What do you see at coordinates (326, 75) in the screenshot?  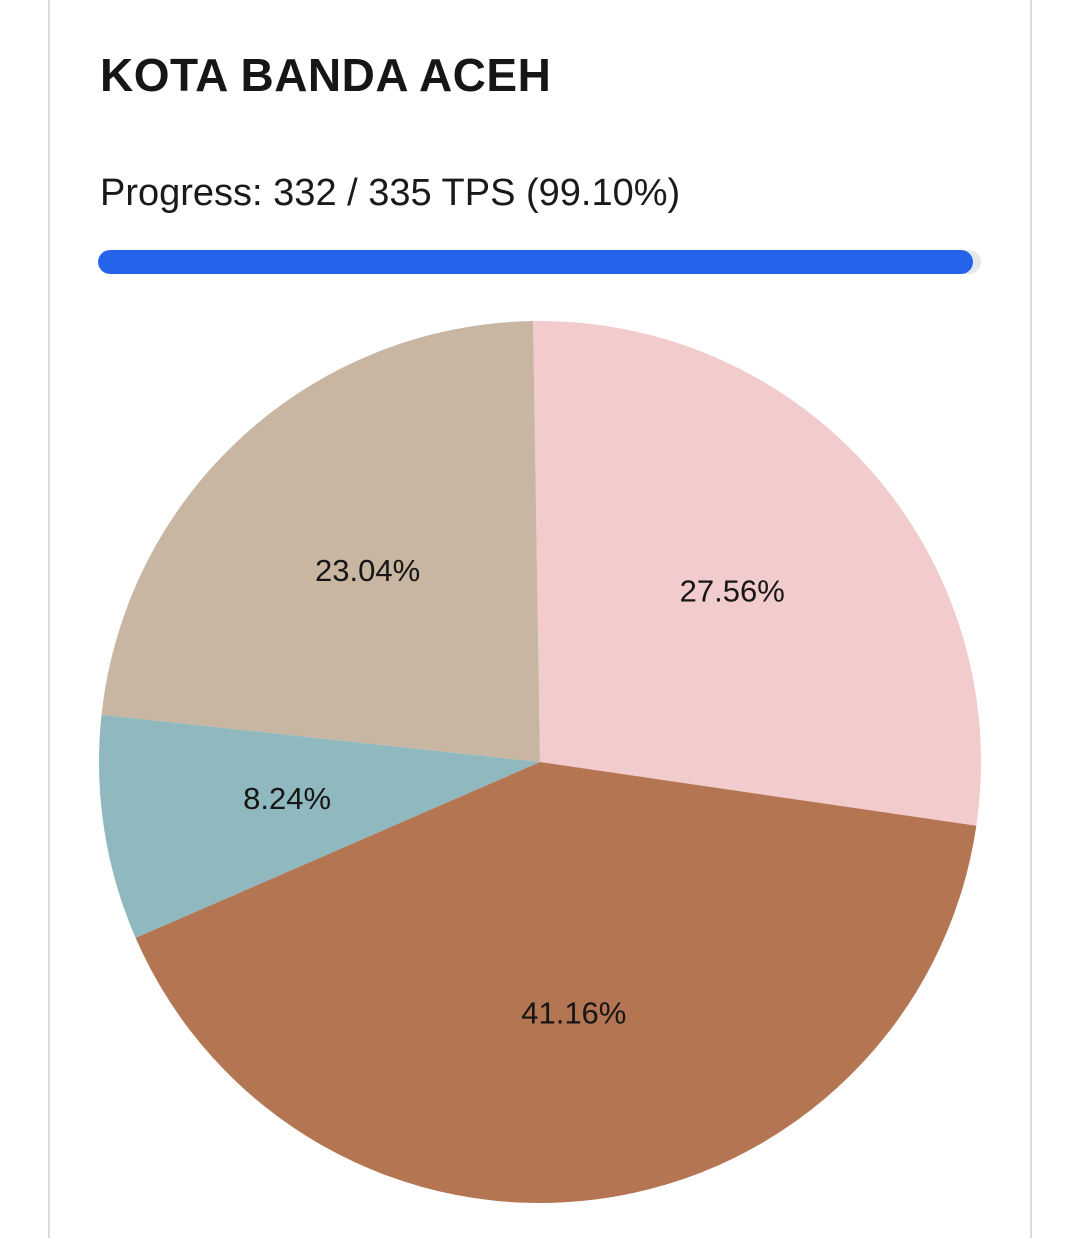 I see `region-title: KOTA BANDA ACEH` at bounding box center [326, 75].